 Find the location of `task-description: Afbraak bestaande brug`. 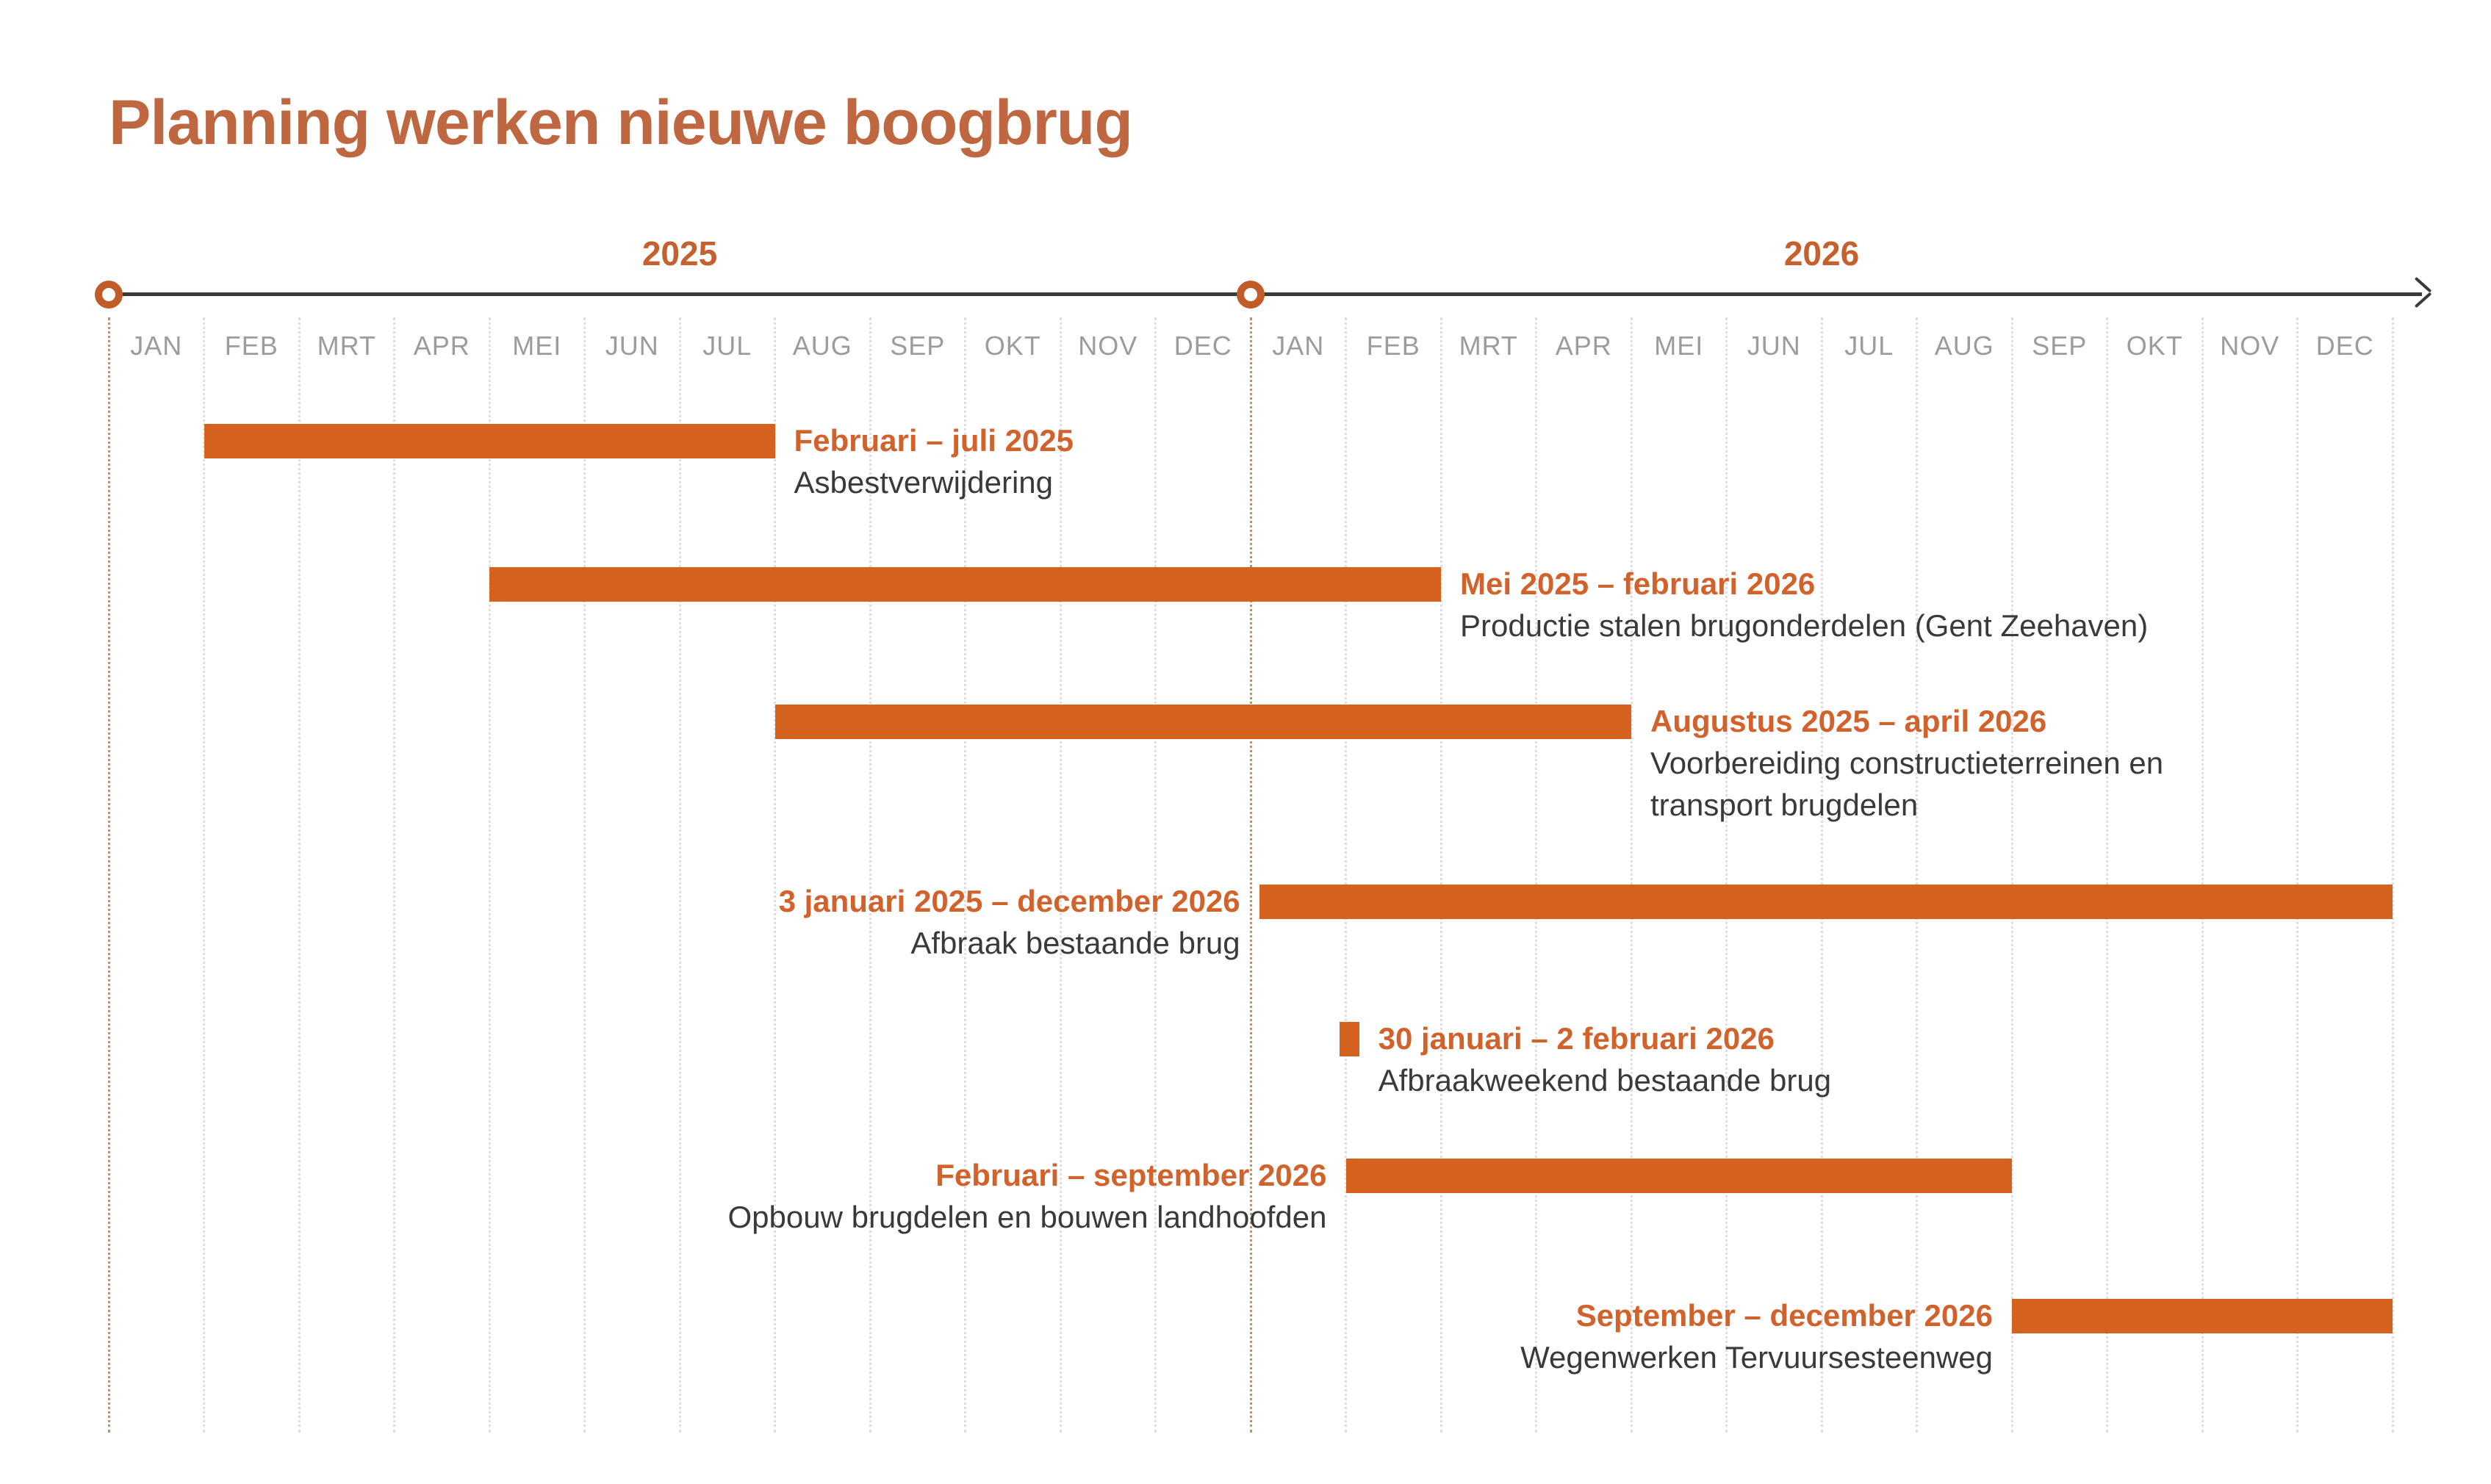

task-description: Afbraak bestaande brug is located at coordinates (1075, 943).